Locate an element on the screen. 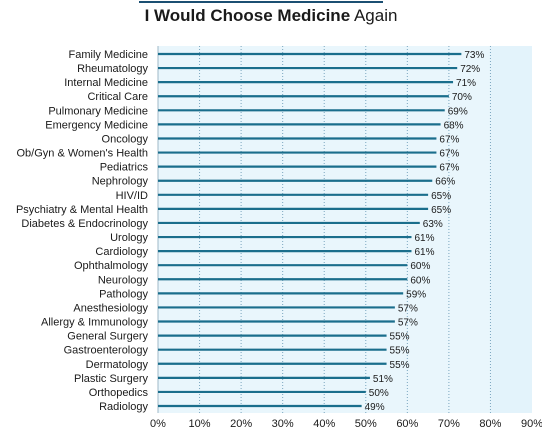 The height and width of the screenshot is (433, 542). category-label: Allergy & Immunology is located at coordinates (94, 323).